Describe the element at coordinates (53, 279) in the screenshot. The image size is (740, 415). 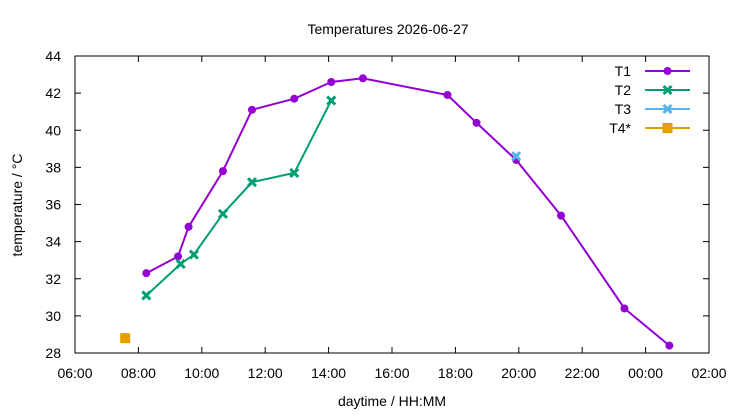
I see `y-tick-label: 32` at that location.